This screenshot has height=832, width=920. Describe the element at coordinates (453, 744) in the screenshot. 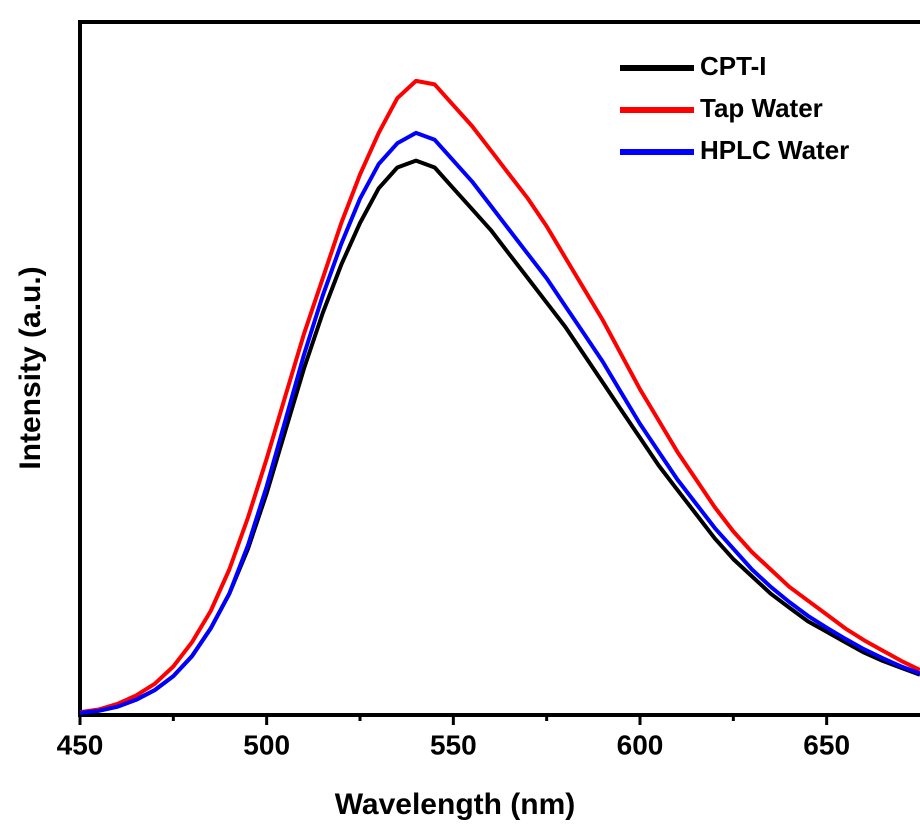

I see `x-tick-label: 550` at that location.